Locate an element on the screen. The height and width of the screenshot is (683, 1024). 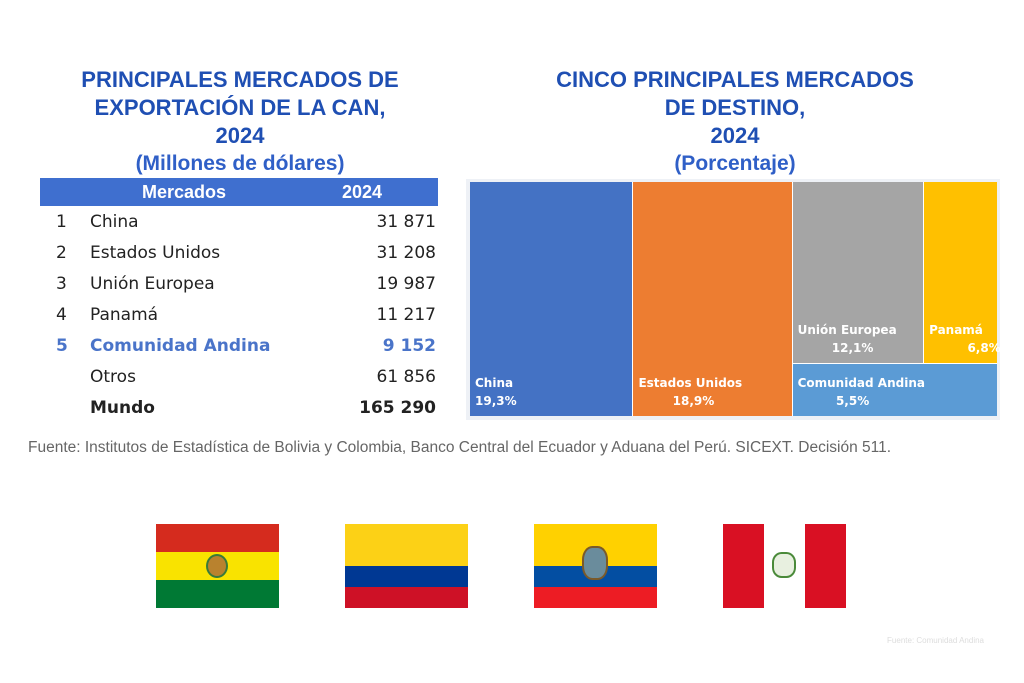
cell-value: 12,1% is located at coordinates (852, 348).